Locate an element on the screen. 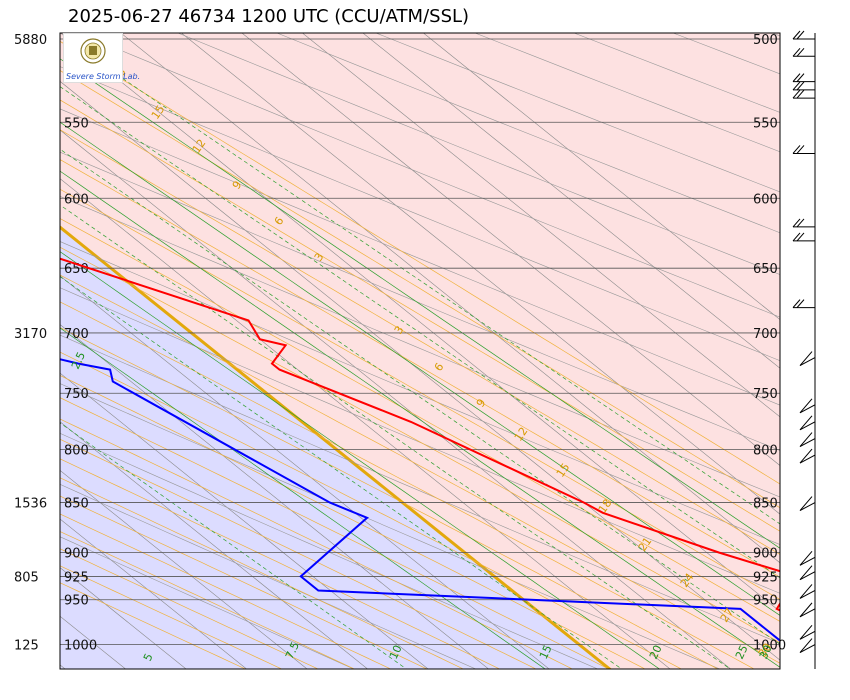 This screenshot has width=850, height=700. height-label: 805 is located at coordinates (26, 577).